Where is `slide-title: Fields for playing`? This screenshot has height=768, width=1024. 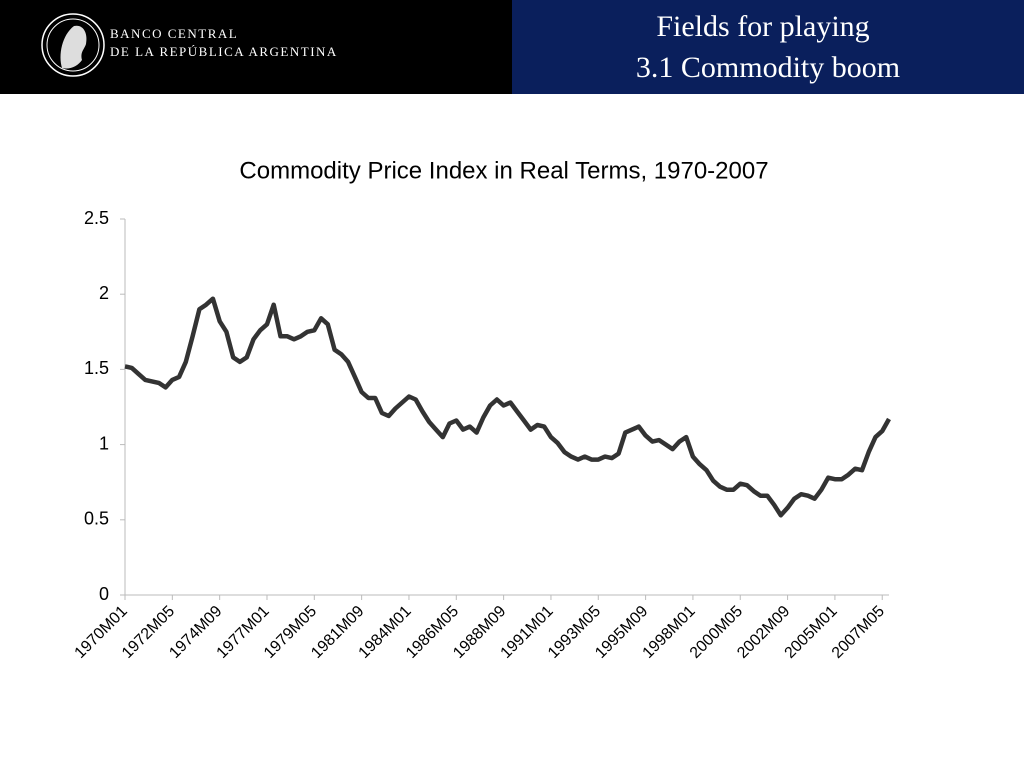 slide-title: Fields for playing is located at coordinates (762, 26).